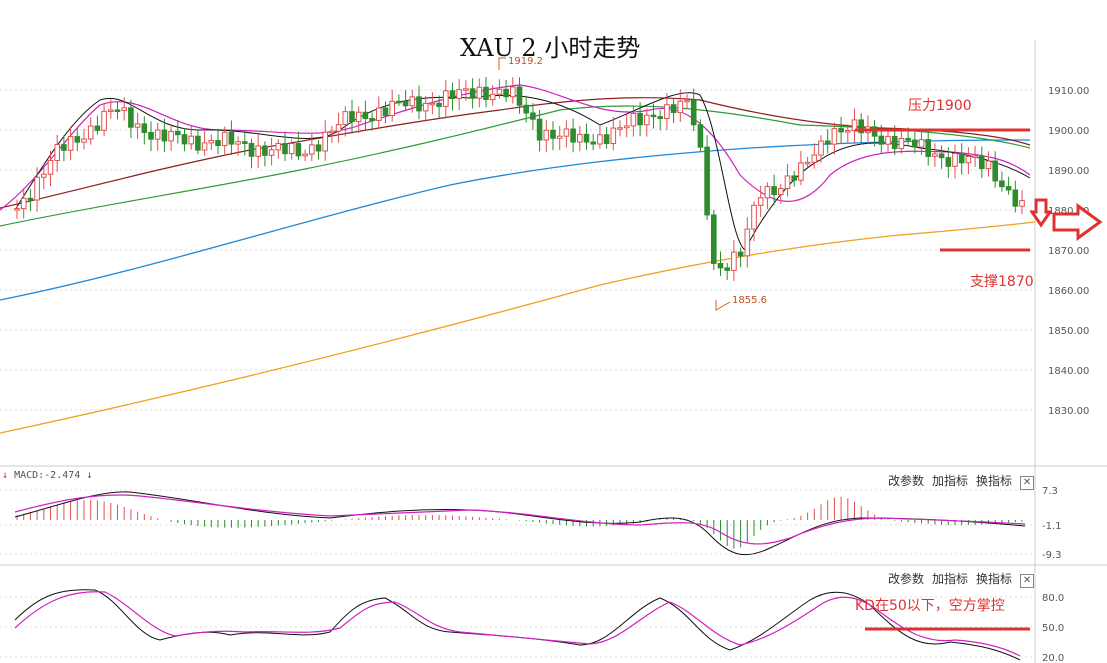 Image resolution: width=1107 pixels, height=663 pixels. What do you see at coordinates (1068, 371) in the screenshot?
I see `price-tick-label: 1840.00` at bounding box center [1068, 371].